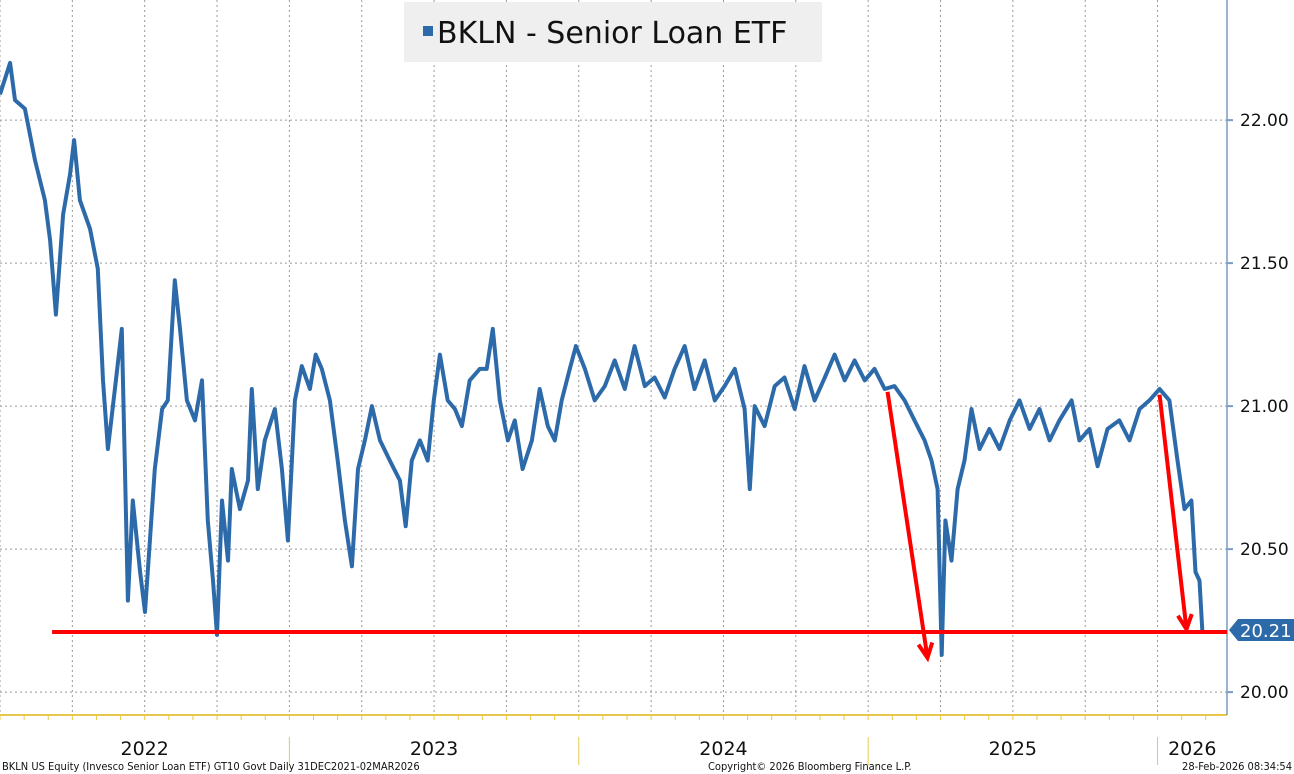 The width and height of the screenshot is (1294, 774). I want to click on x-tick-label: 2026, so click(1192, 749).